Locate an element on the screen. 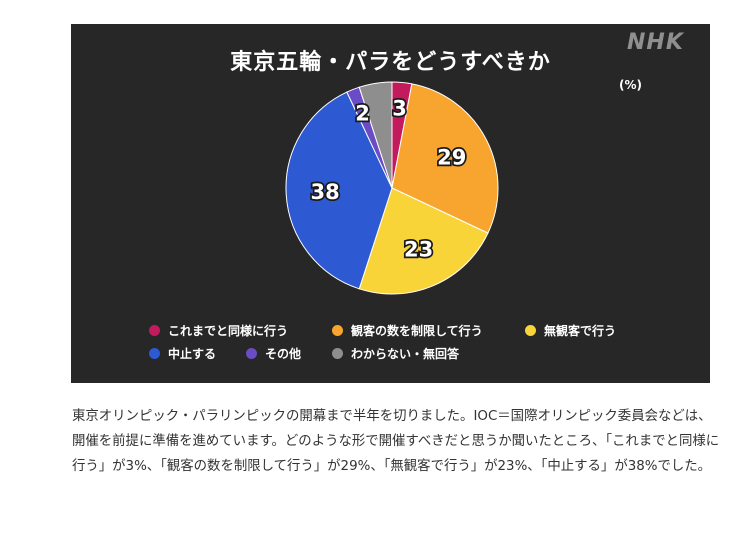 The height and width of the screenshot is (546, 748). legend-label: その他 is located at coordinates (283, 354).